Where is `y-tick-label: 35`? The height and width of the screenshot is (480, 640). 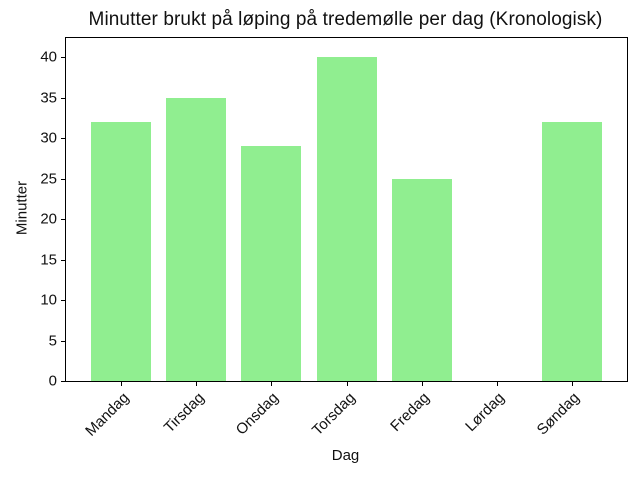 y-tick-label: 35 is located at coordinates (48, 98).